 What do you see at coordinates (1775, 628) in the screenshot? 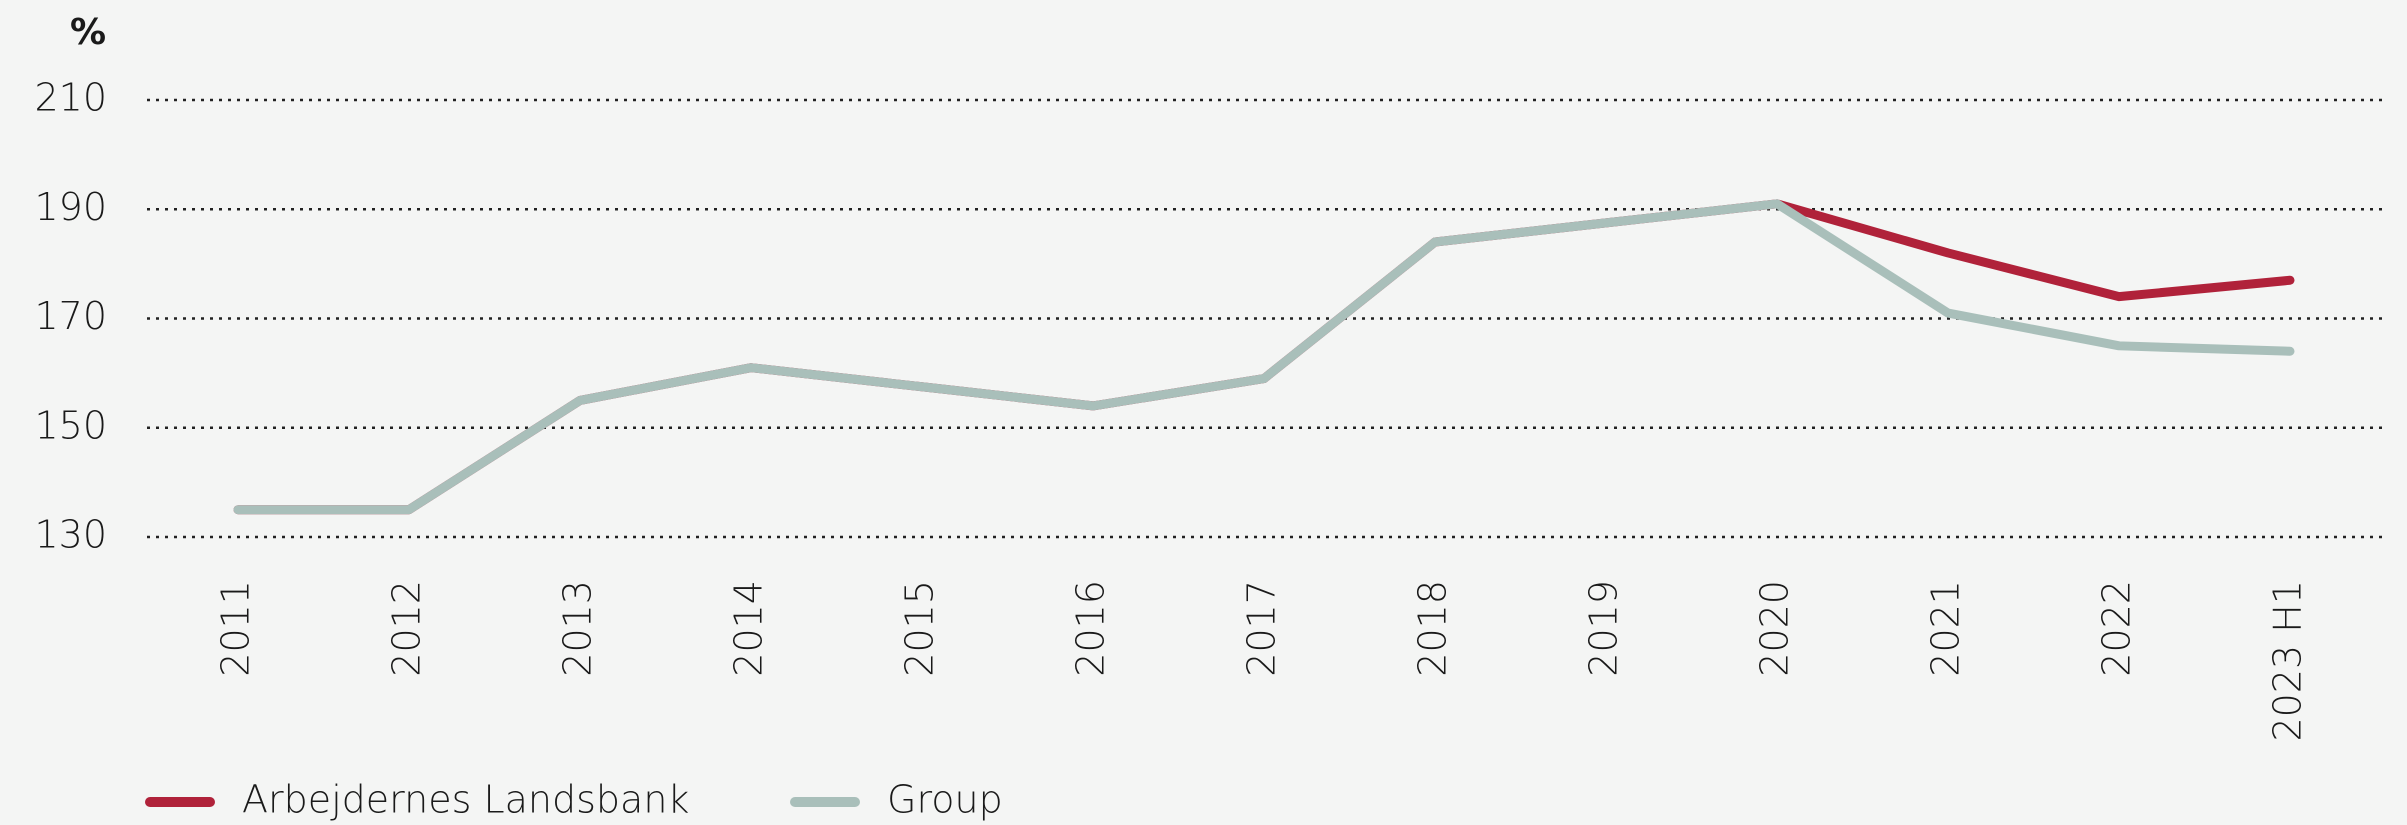
I see `x-tick-label: 2020` at bounding box center [1775, 628].